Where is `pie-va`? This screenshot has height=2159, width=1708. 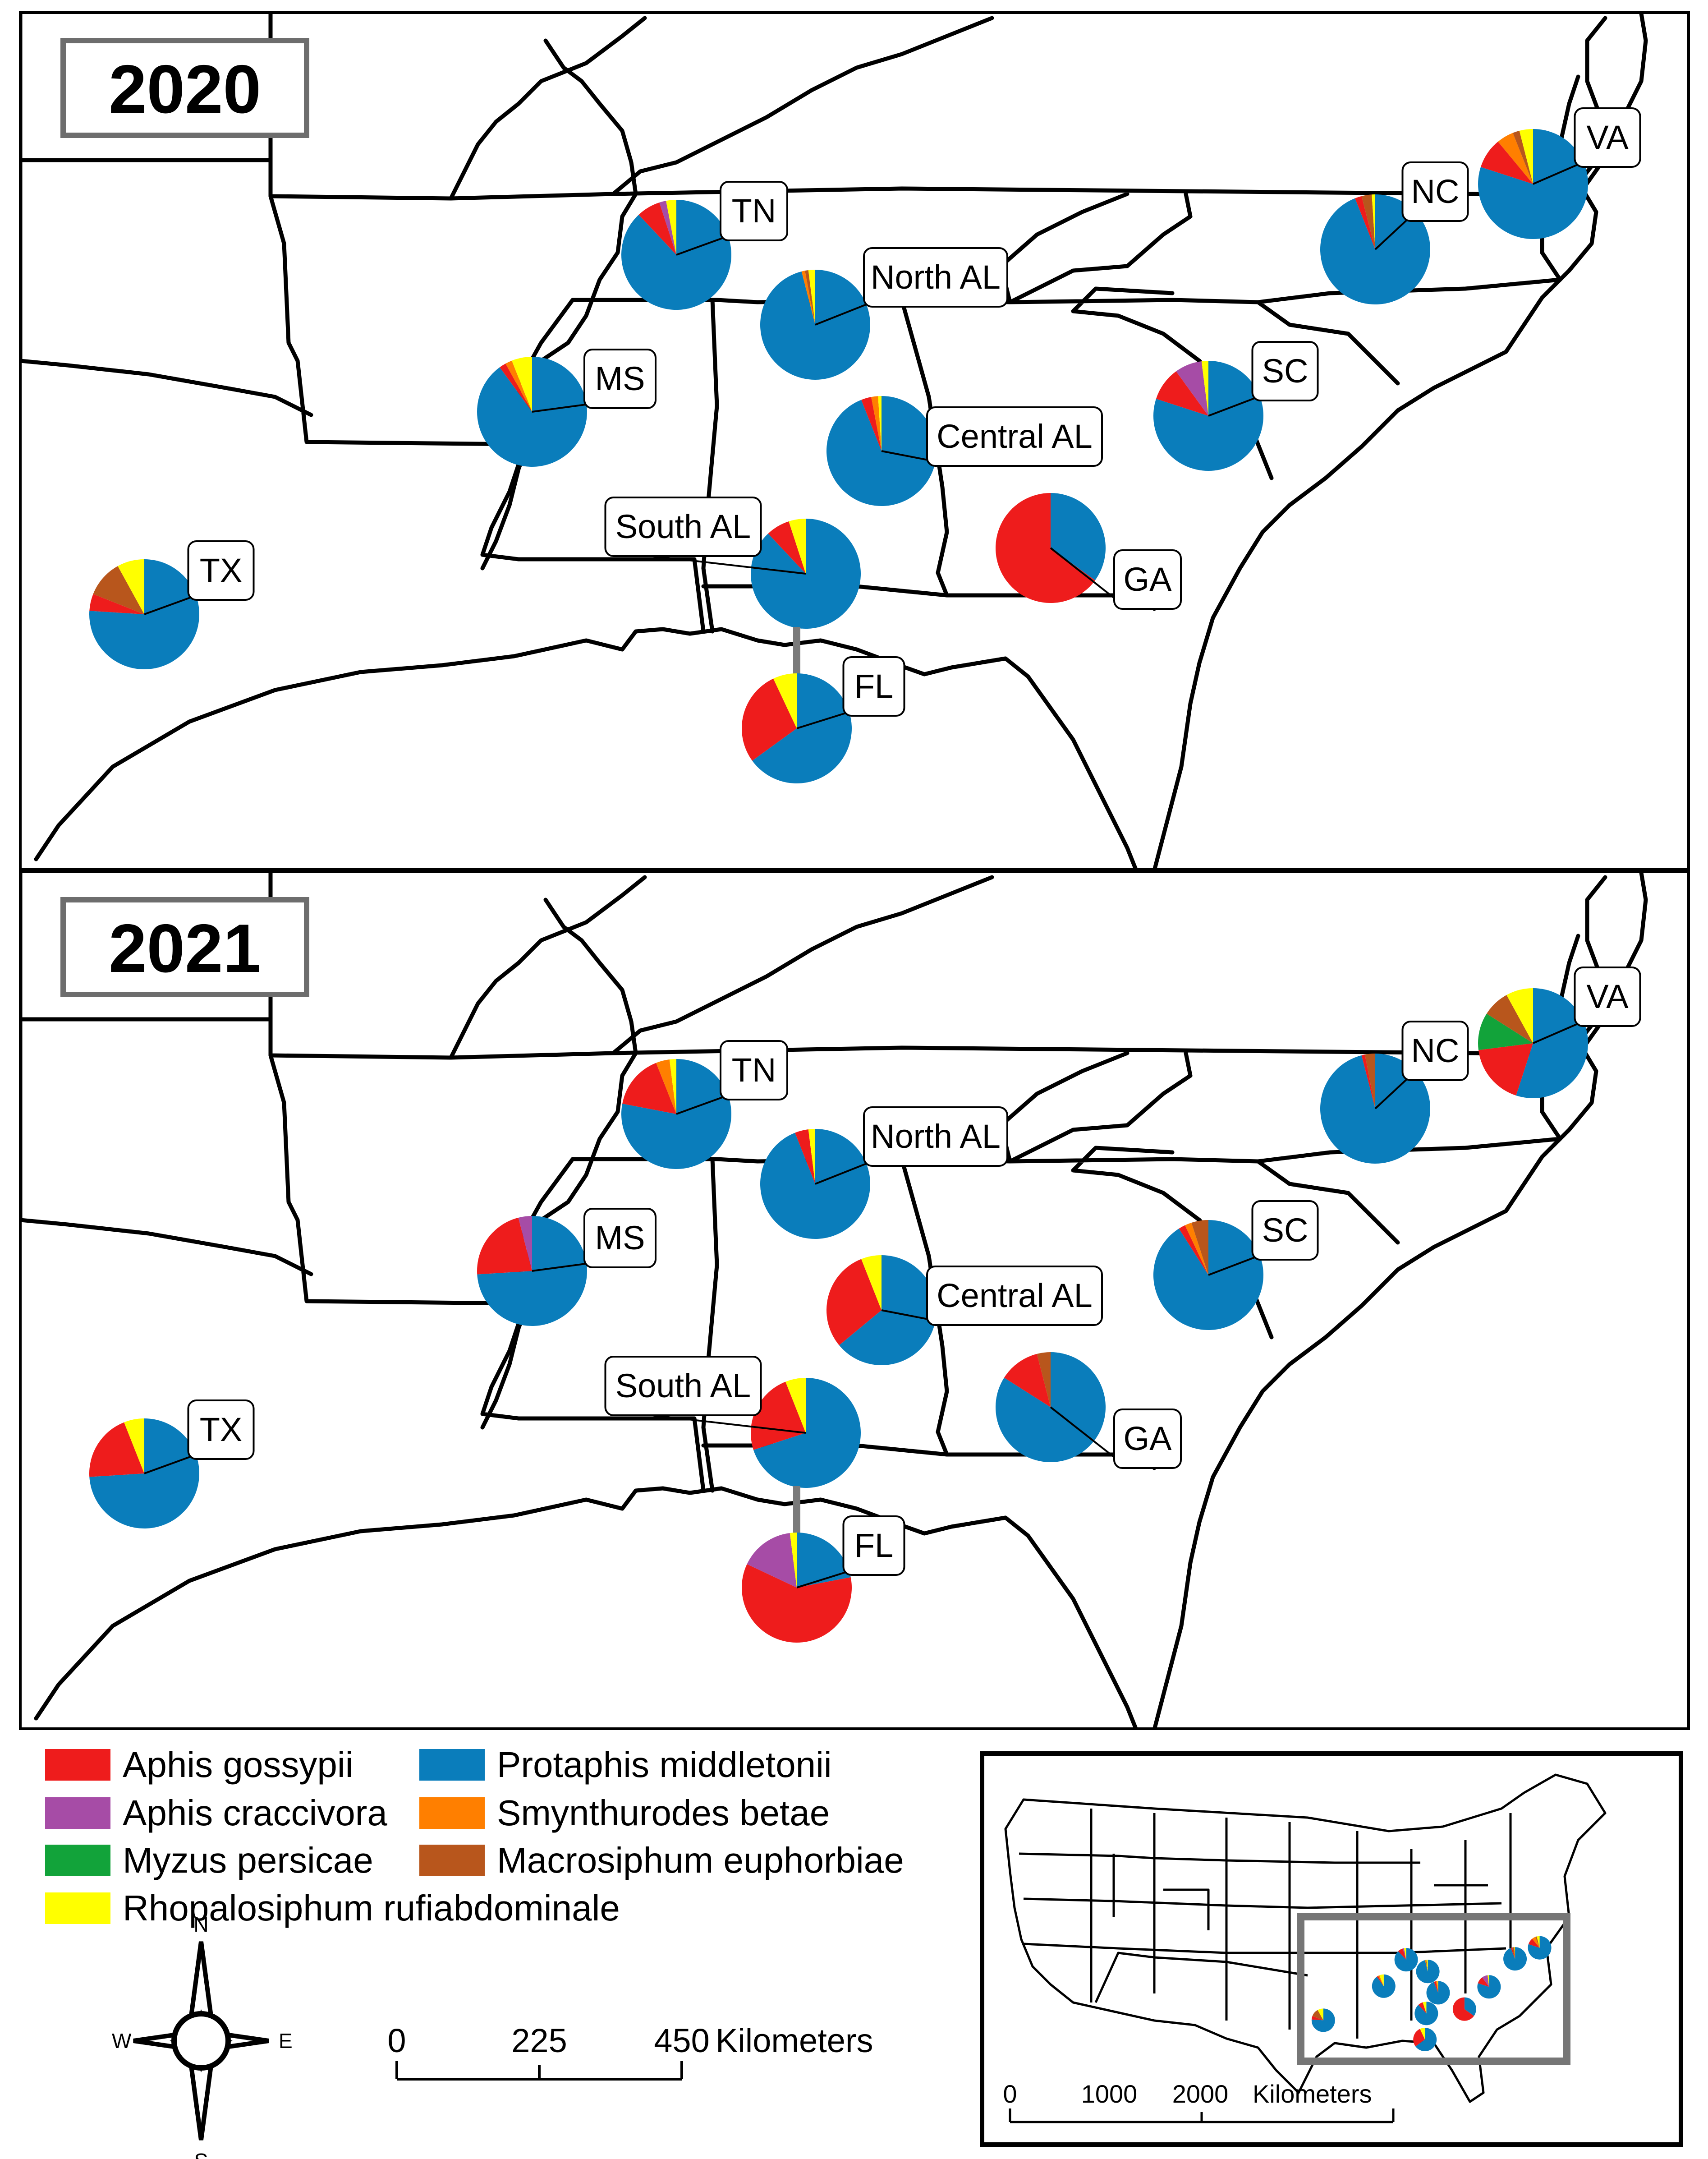
pie-va is located at coordinates (1533, 1043).